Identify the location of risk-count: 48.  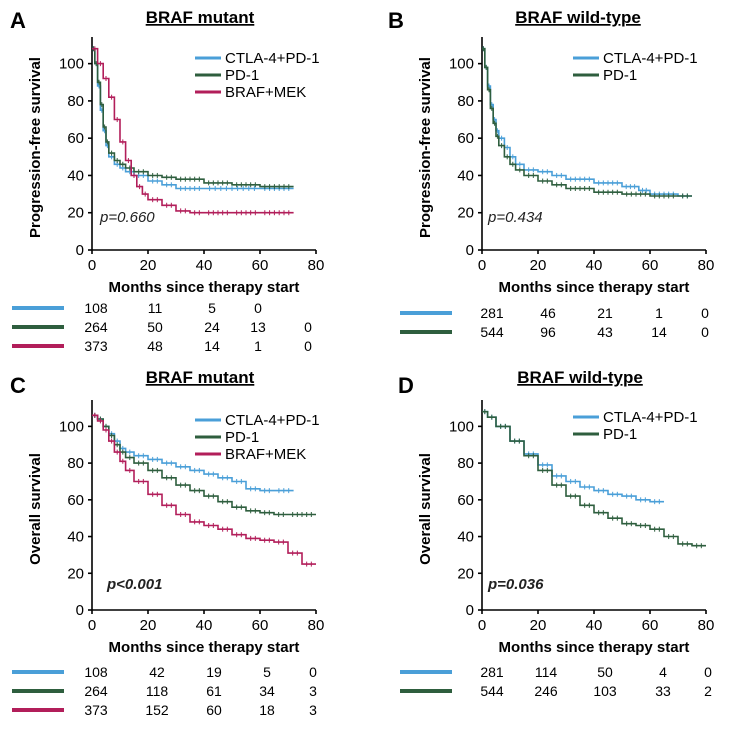
(155, 346).